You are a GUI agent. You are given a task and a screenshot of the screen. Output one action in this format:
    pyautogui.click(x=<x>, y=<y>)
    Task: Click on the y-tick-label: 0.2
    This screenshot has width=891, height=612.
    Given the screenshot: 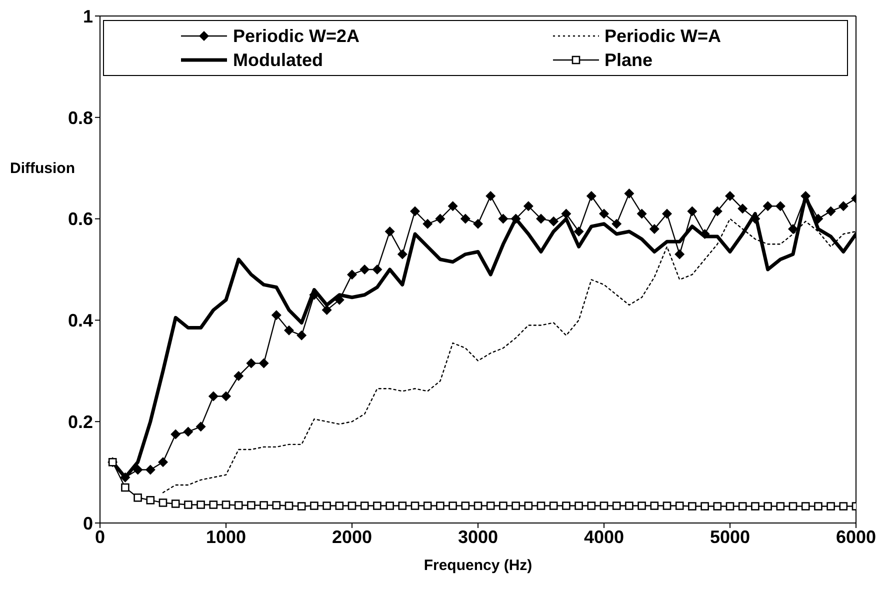 What is the action you would take?
    pyautogui.click(x=80, y=422)
    